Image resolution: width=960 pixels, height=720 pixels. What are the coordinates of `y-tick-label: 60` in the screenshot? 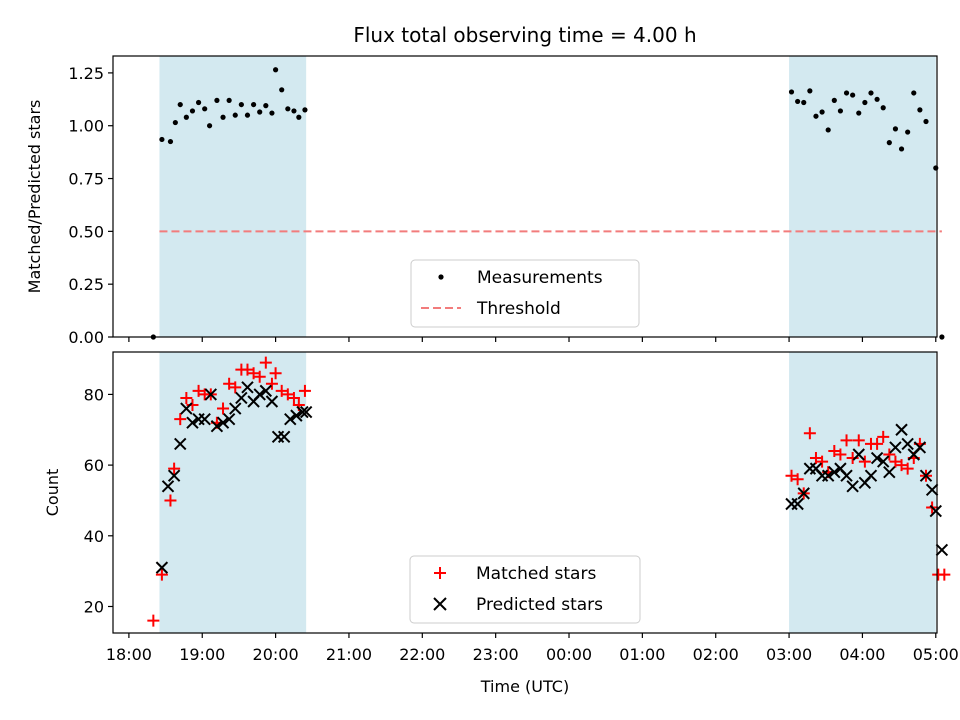 It's located at (94, 465).